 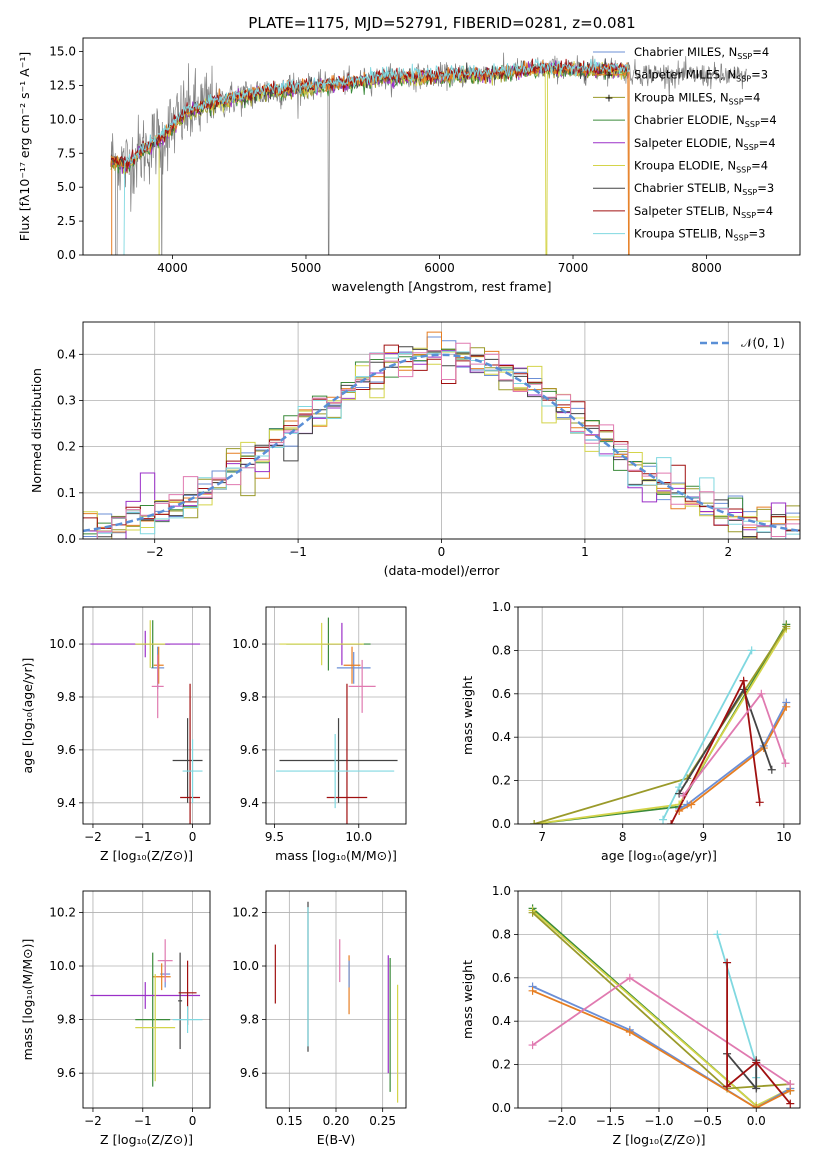 I want to click on x-axis-label: mass [log₁₀(M/M⊙)], so click(x=336, y=855).